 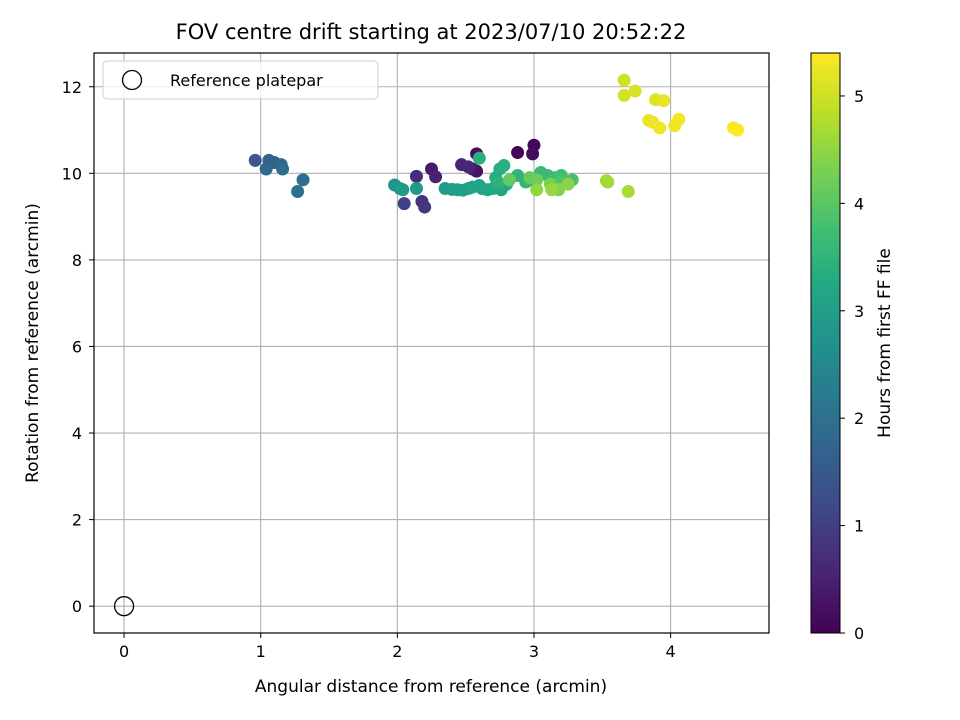 I want to click on x-tick-label: 2, so click(x=397, y=651).